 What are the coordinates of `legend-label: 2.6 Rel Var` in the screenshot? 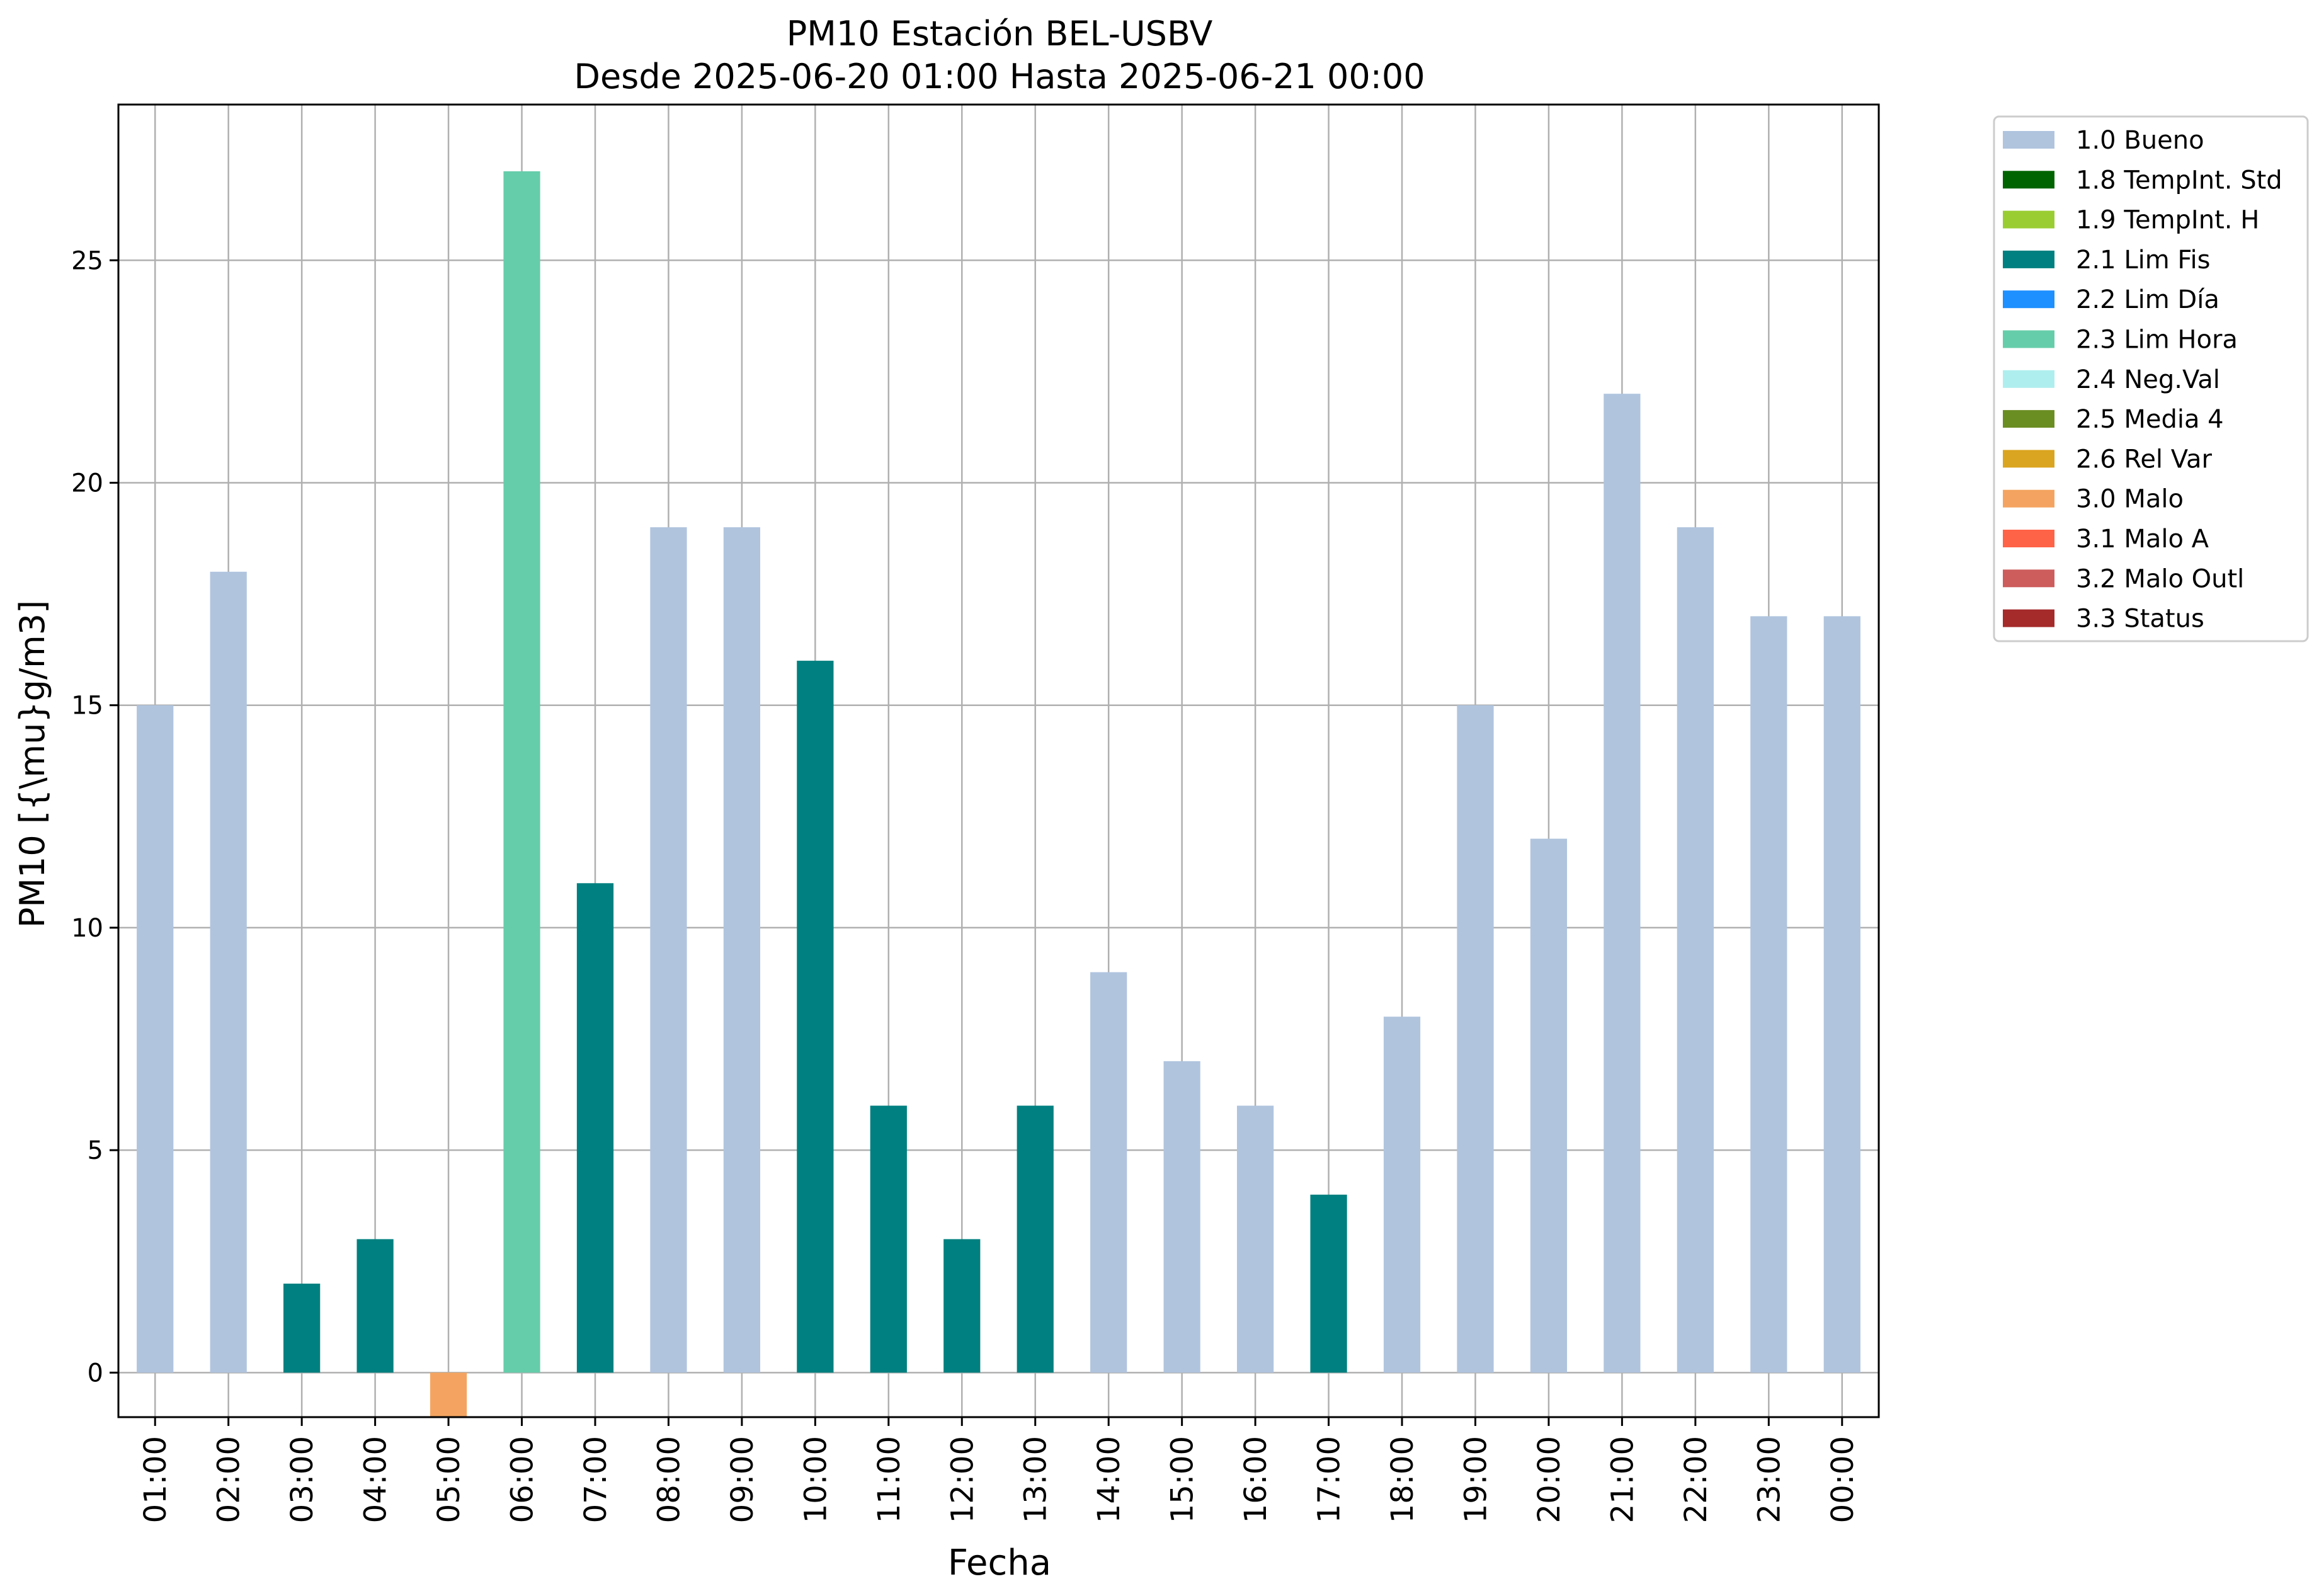 It's located at (2144, 459).